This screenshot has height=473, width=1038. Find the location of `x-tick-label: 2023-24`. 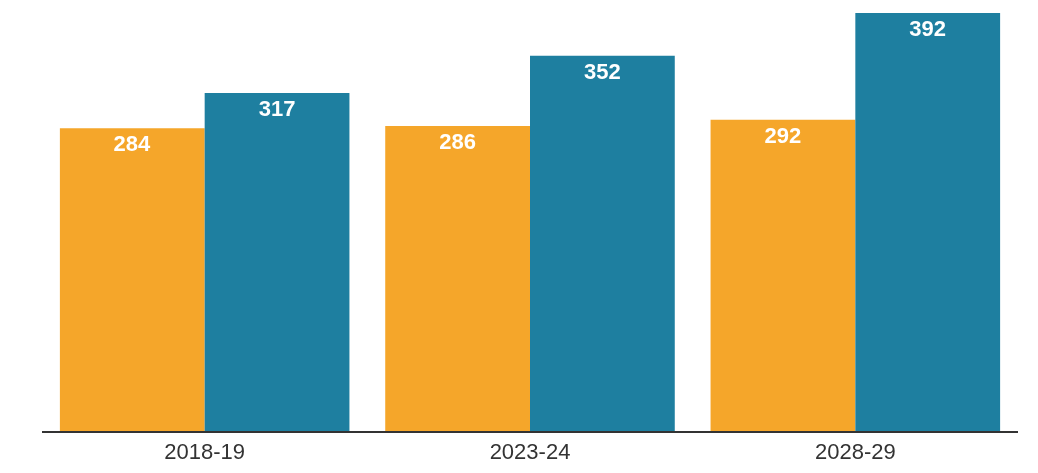

x-tick-label: 2023-24 is located at coordinates (530, 452).